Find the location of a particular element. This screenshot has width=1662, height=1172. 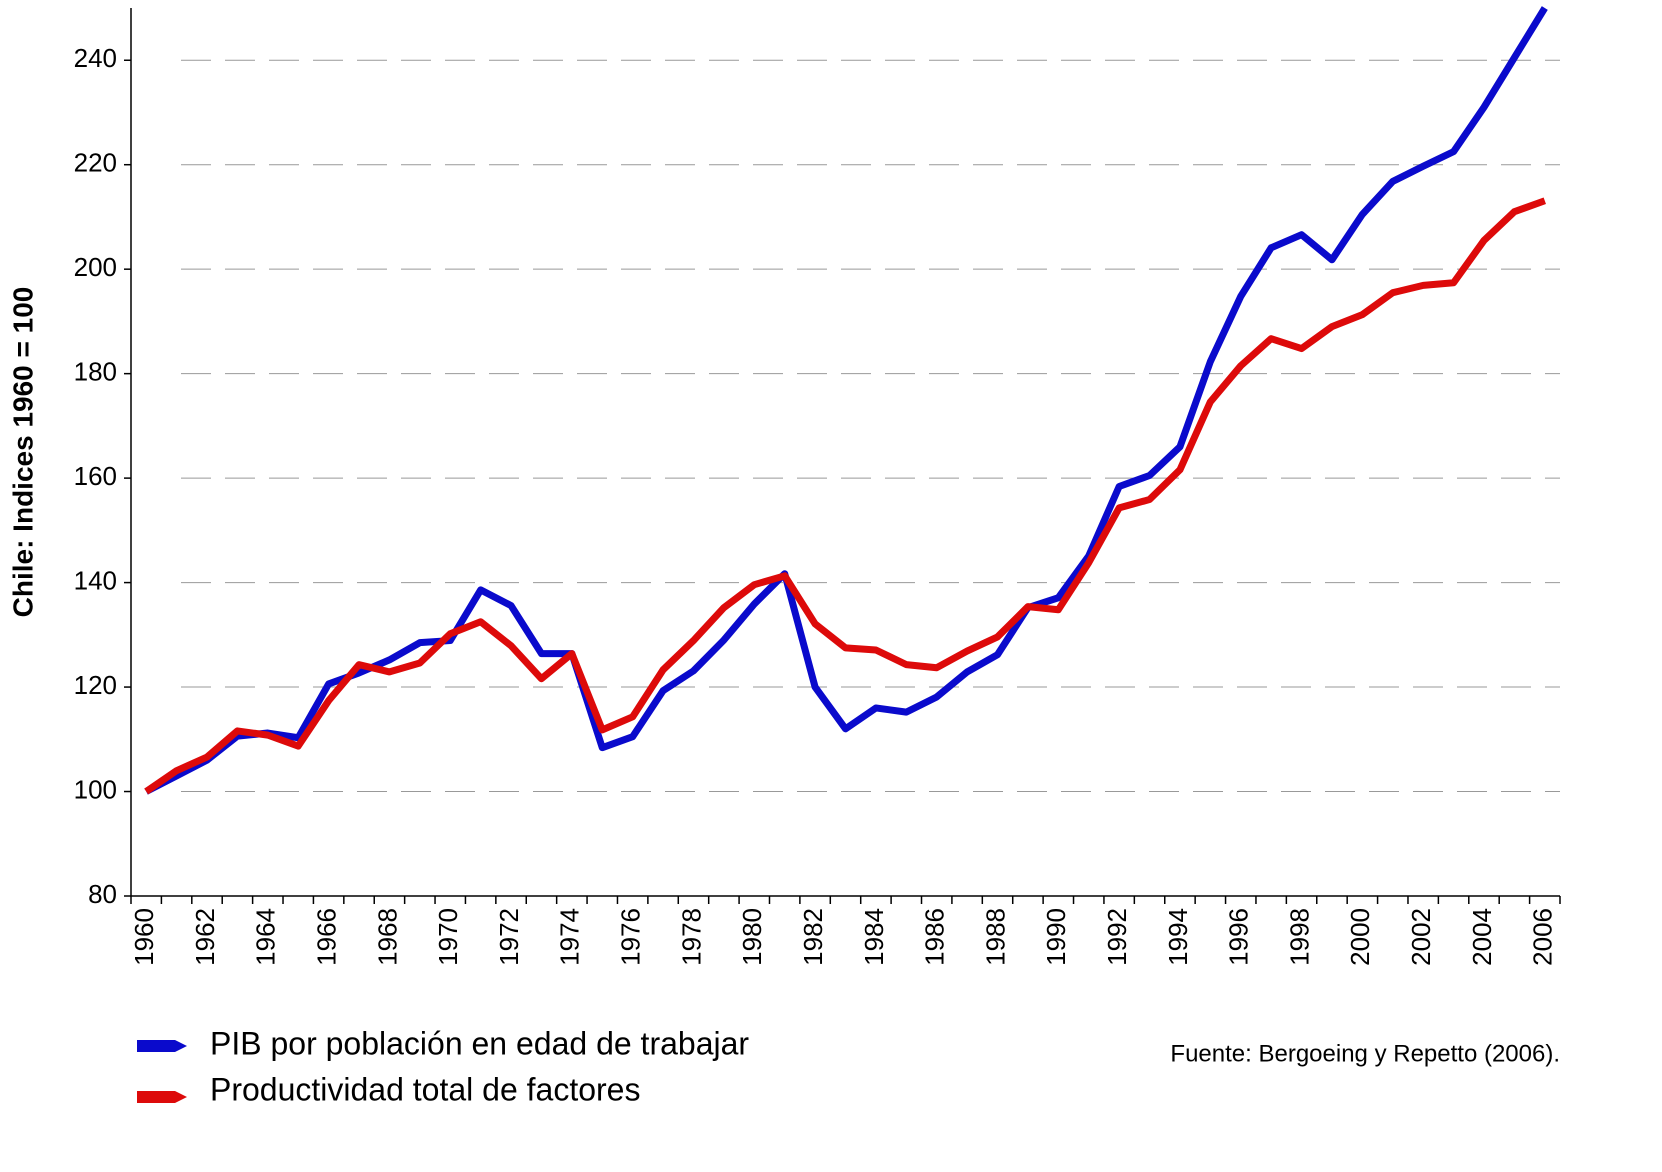

x-tick-label: 1962 is located at coordinates (205, 937).